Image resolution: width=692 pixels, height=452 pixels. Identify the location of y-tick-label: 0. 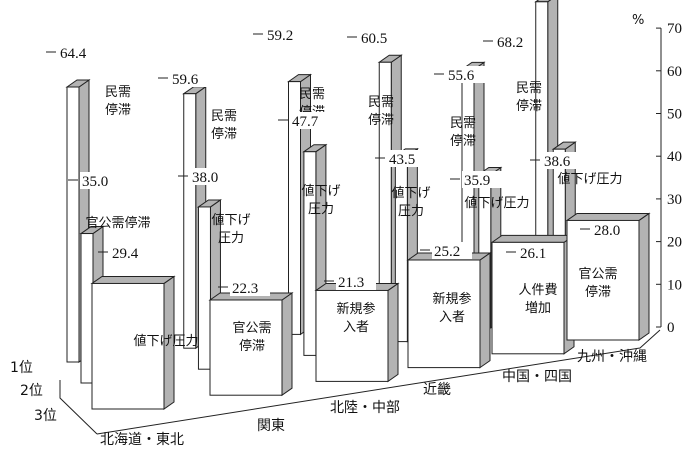
(671, 328).